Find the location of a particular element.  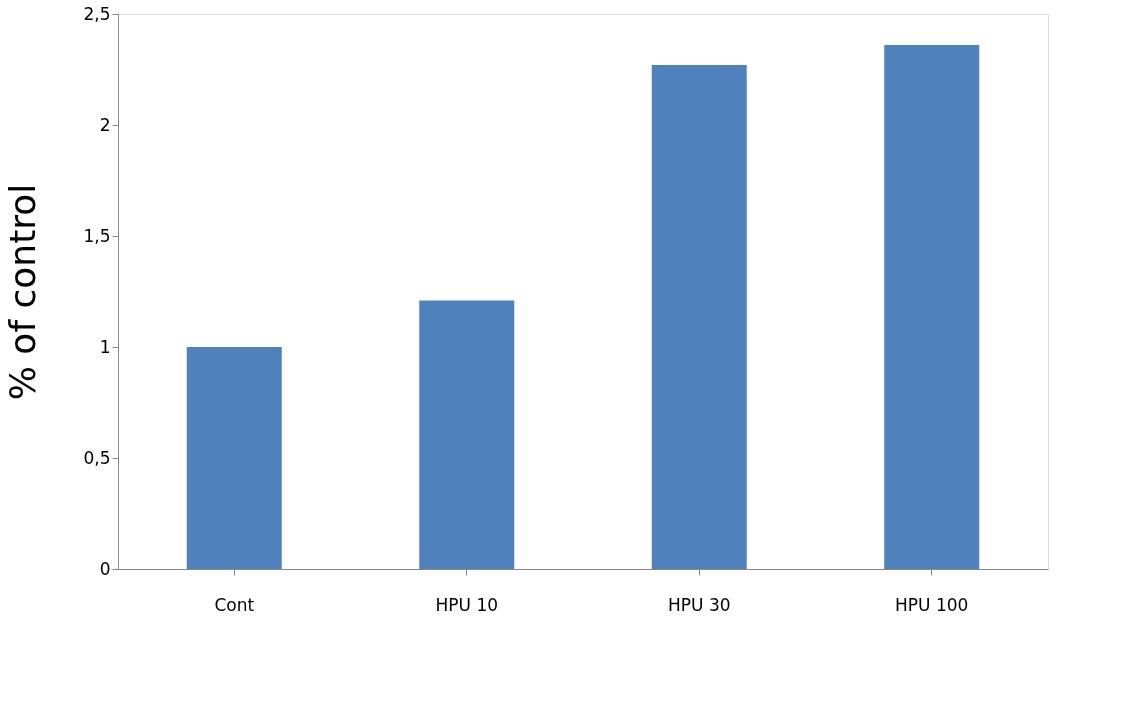

y-tick-label: 1 is located at coordinates (105, 346).